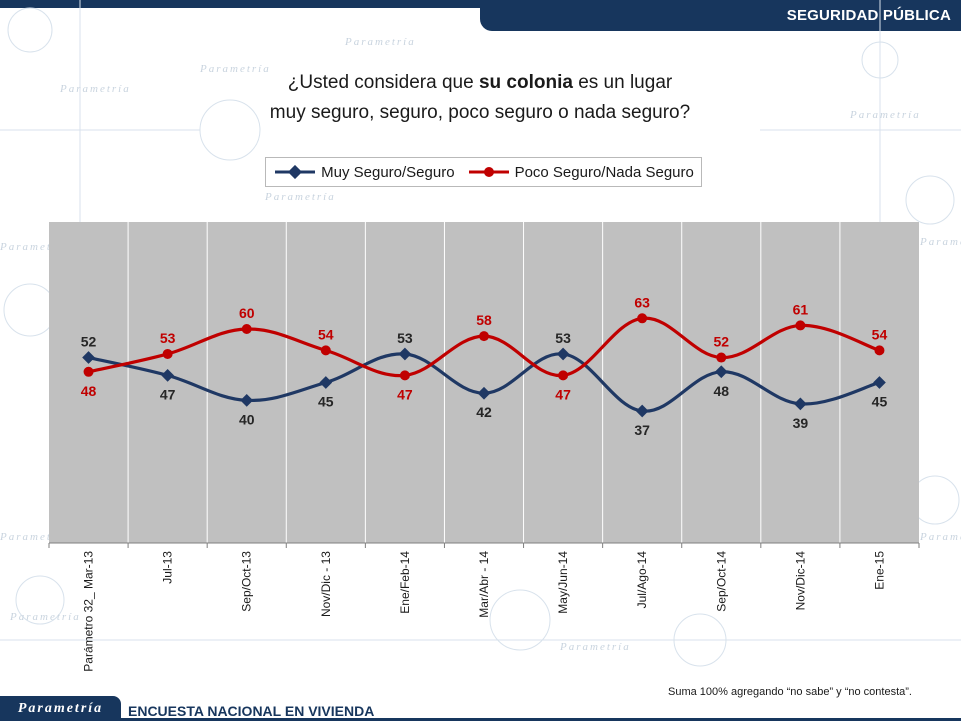  I want to click on data-label-series-2: 61, so click(801, 309).